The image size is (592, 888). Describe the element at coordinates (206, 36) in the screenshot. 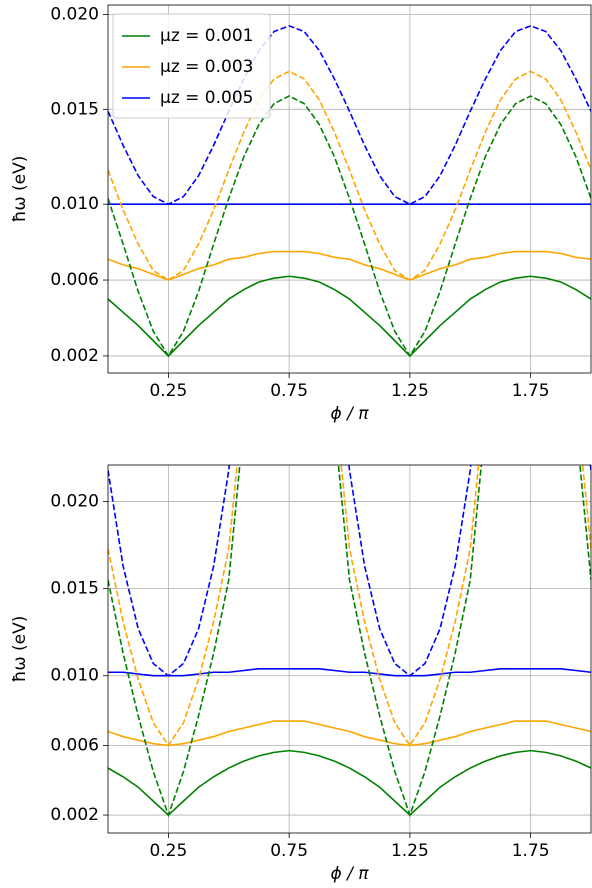

I see `legend-label: μz = 0.001` at that location.